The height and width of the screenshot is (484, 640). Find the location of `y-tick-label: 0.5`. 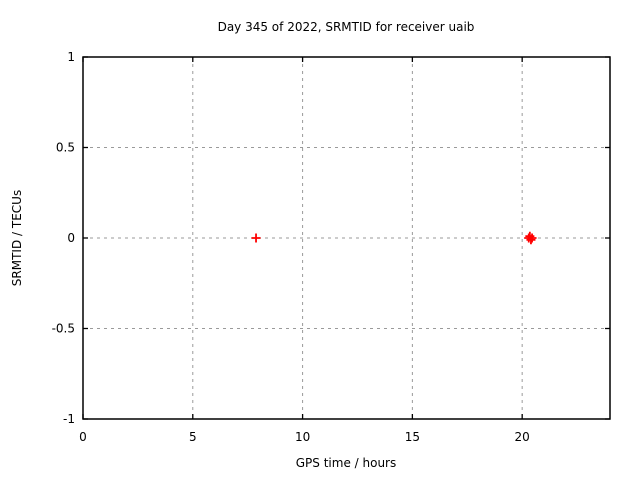

y-tick-label: 0.5 is located at coordinates (65, 148).